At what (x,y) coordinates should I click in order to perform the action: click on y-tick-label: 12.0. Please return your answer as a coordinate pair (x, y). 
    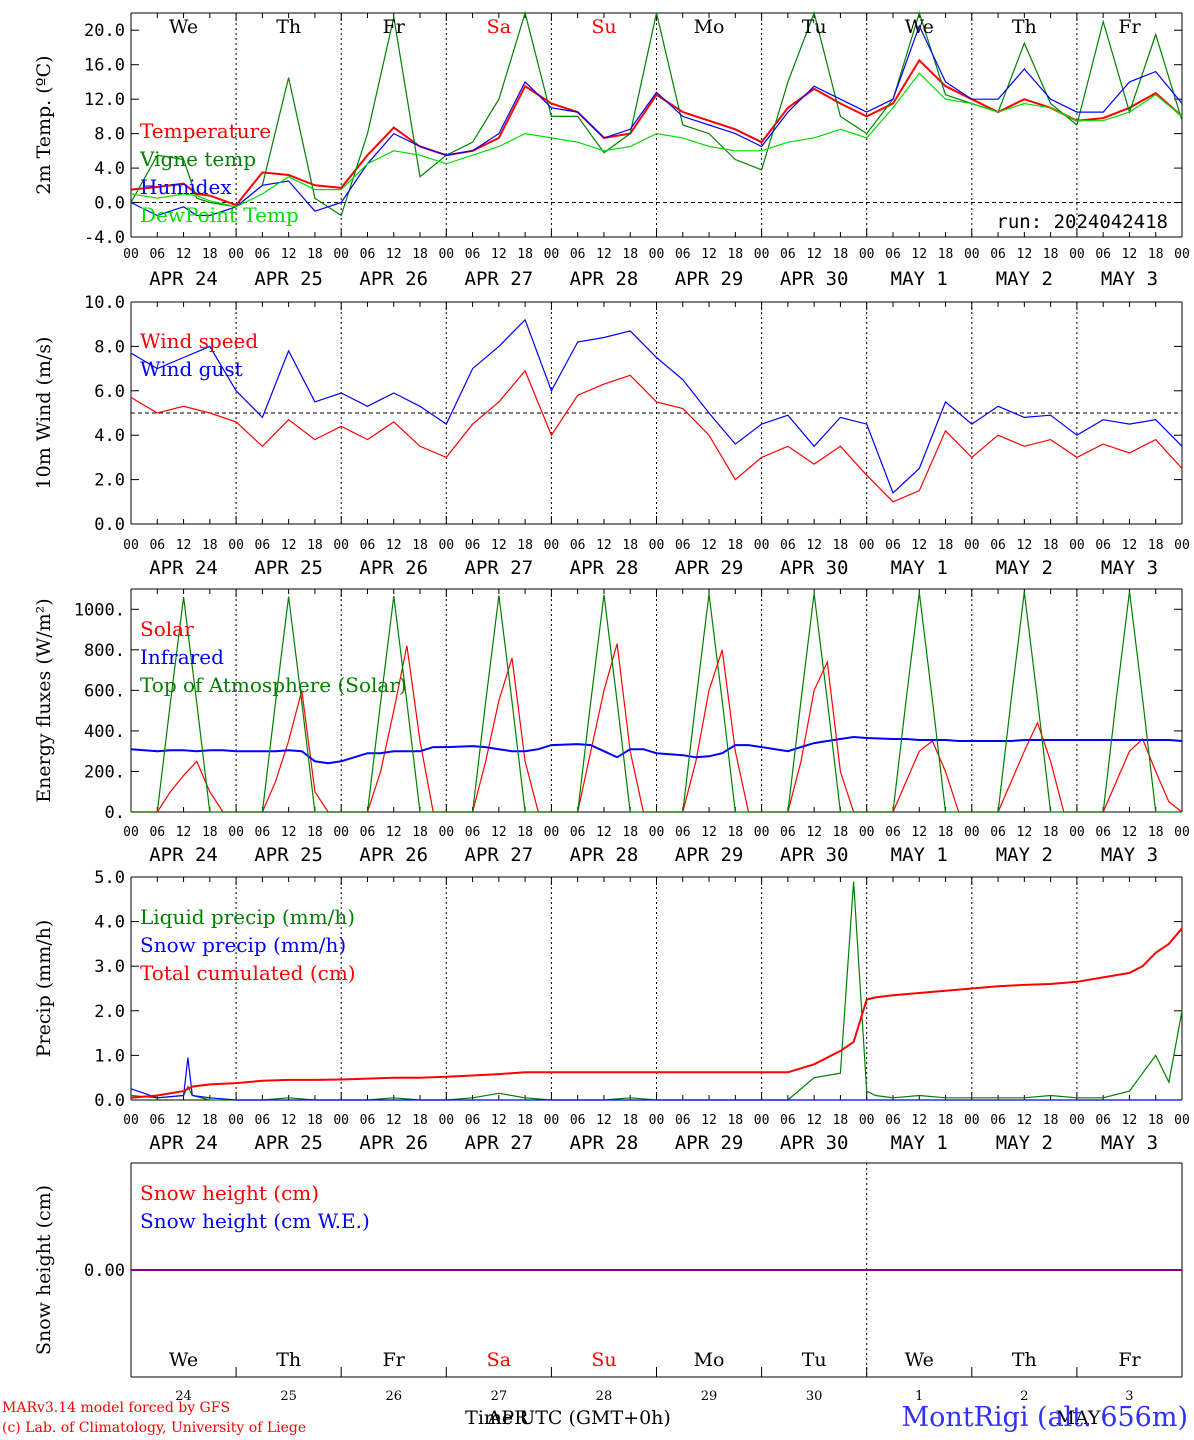
    Looking at the image, I should click on (104, 100).